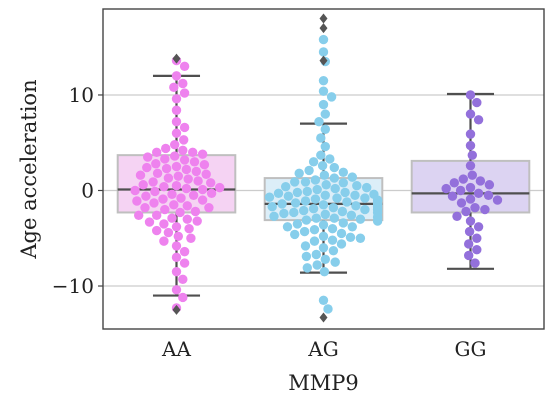  Describe the element at coordinates (322, 349) in the screenshot. I see `x-tick-label: AG` at that location.